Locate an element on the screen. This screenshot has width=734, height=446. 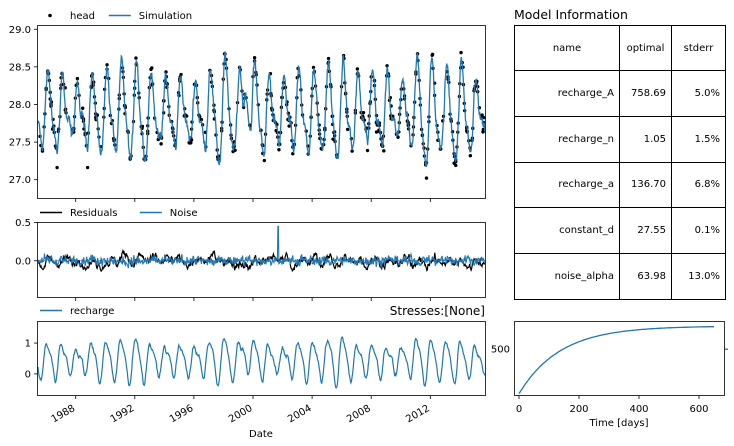
date-x-tick-label: 2008 is located at coordinates (359, 414).